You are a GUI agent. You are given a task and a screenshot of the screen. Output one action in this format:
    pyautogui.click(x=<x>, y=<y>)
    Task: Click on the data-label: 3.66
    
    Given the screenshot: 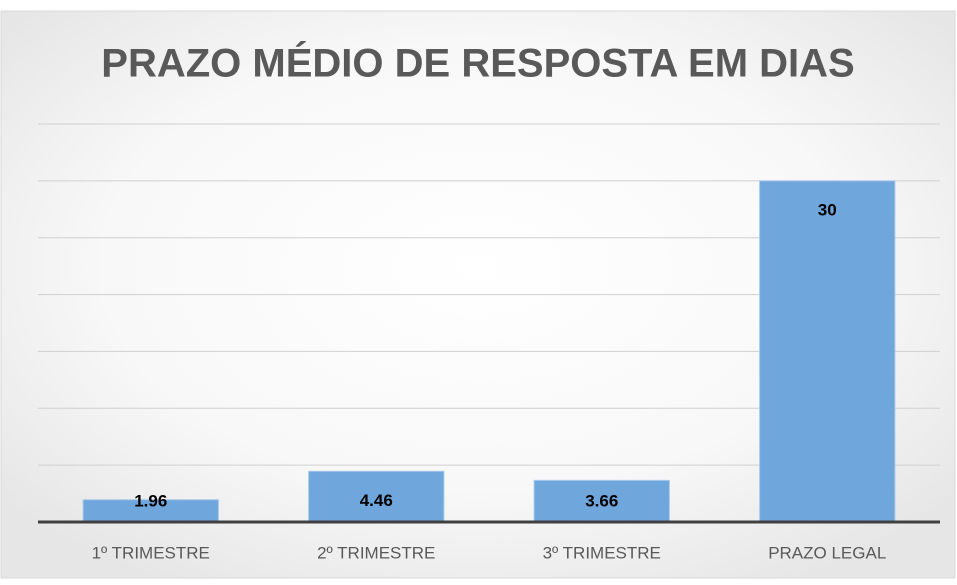 What is the action you would take?
    pyautogui.click(x=601, y=500)
    